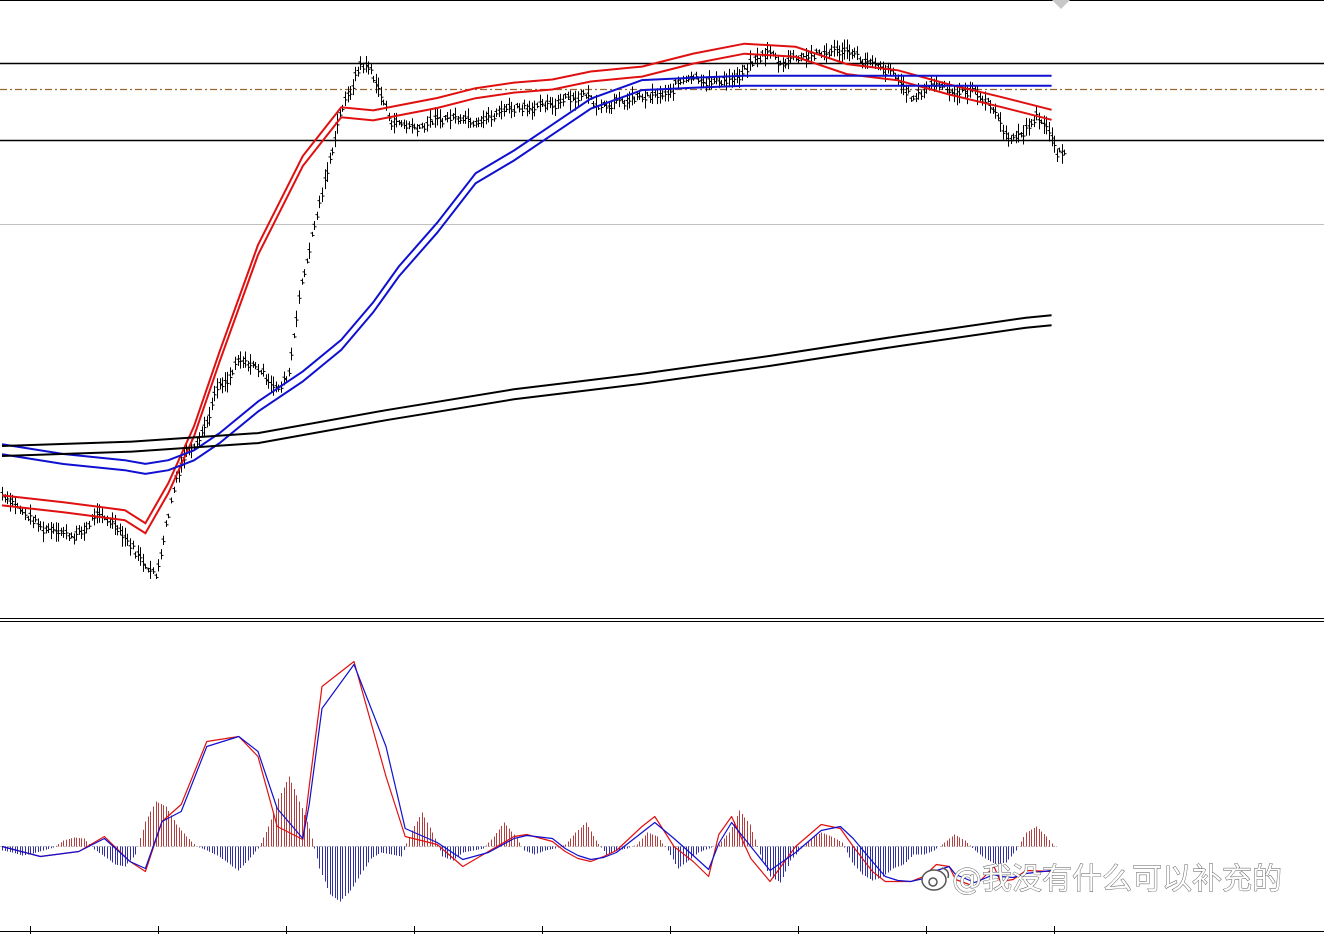 This screenshot has width=1324, height=934. What do you see at coordinates (1061, 4) in the screenshot?
I see `scroll-marker-icon` at bounding box center [1061, 4].